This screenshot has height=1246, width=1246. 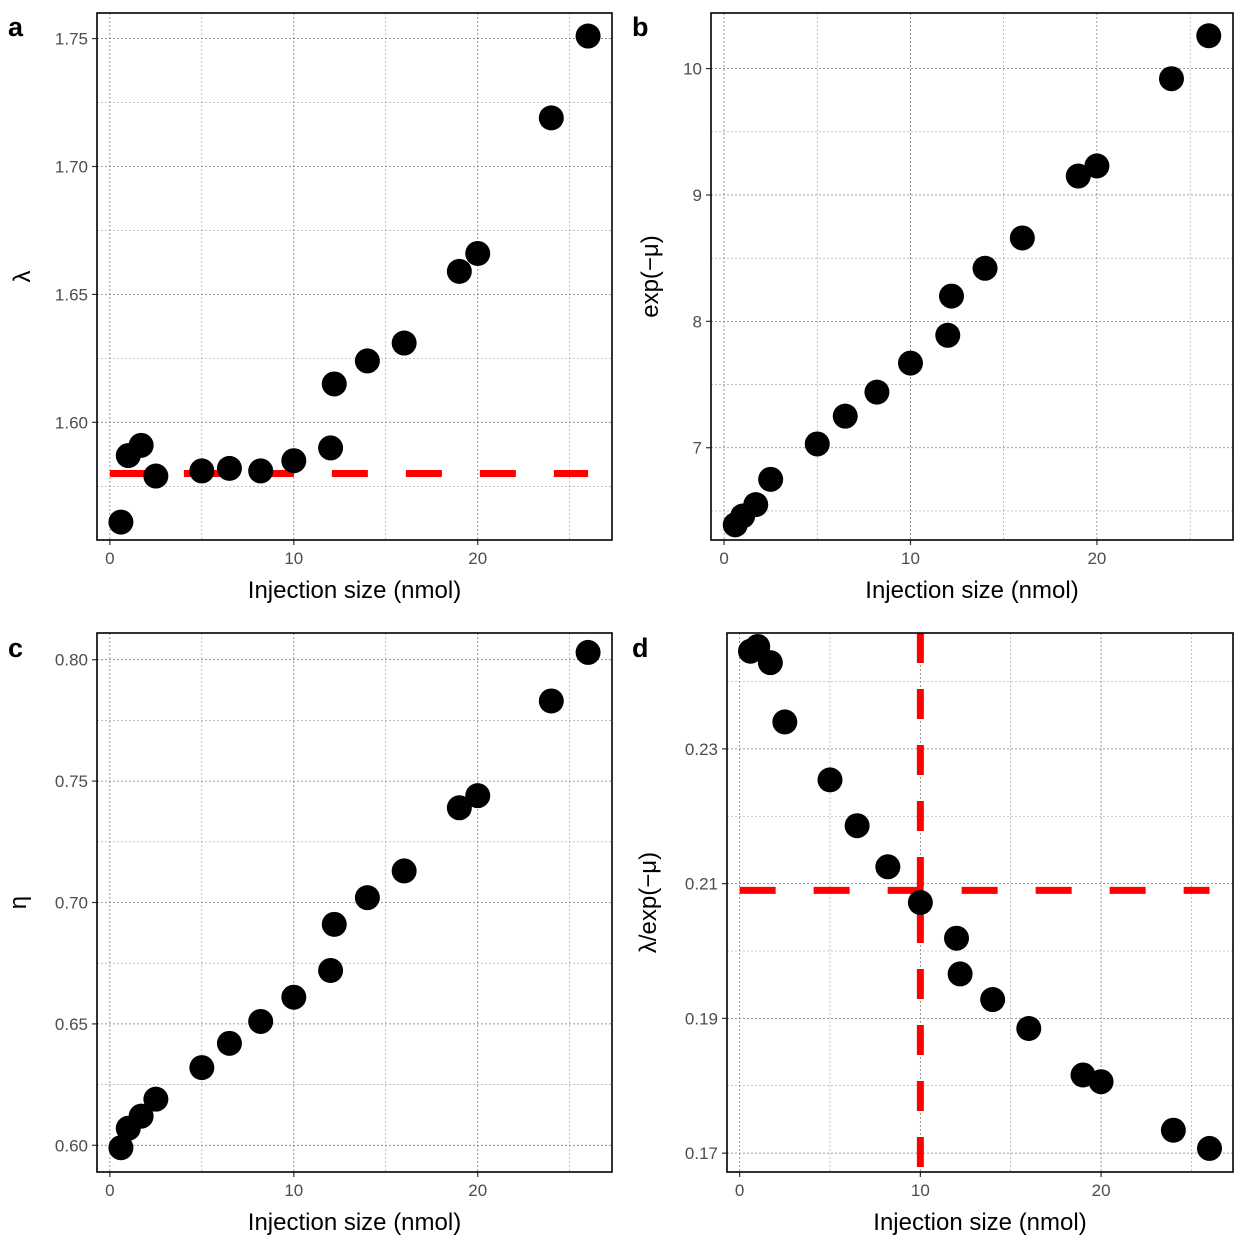 I want to click on y-axis-title: exp(−μ), so click(x=650, y=276).